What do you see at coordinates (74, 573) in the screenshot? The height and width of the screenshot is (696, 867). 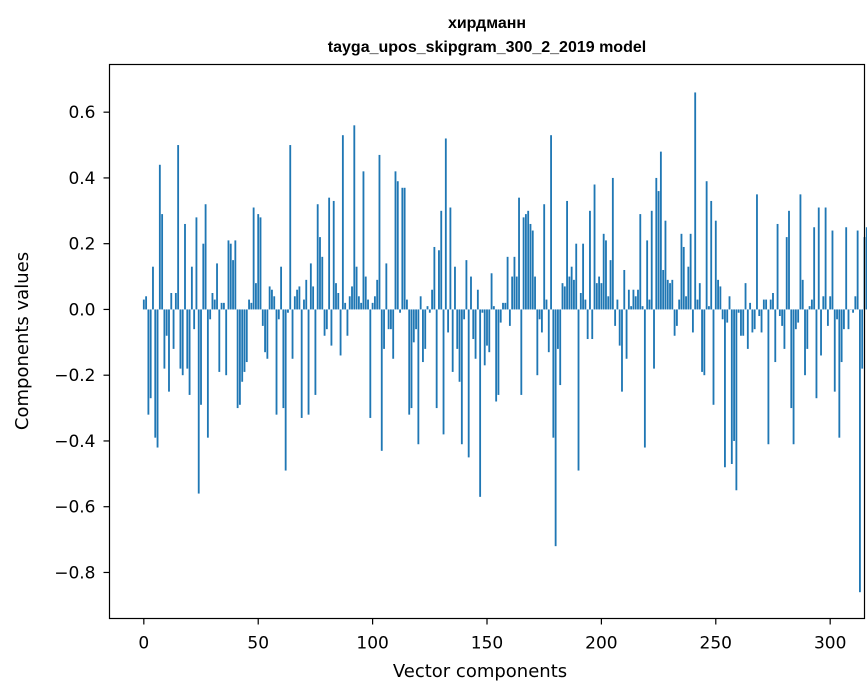 I see `y-tick-label: −0.8` at bounding box center [74, 573].